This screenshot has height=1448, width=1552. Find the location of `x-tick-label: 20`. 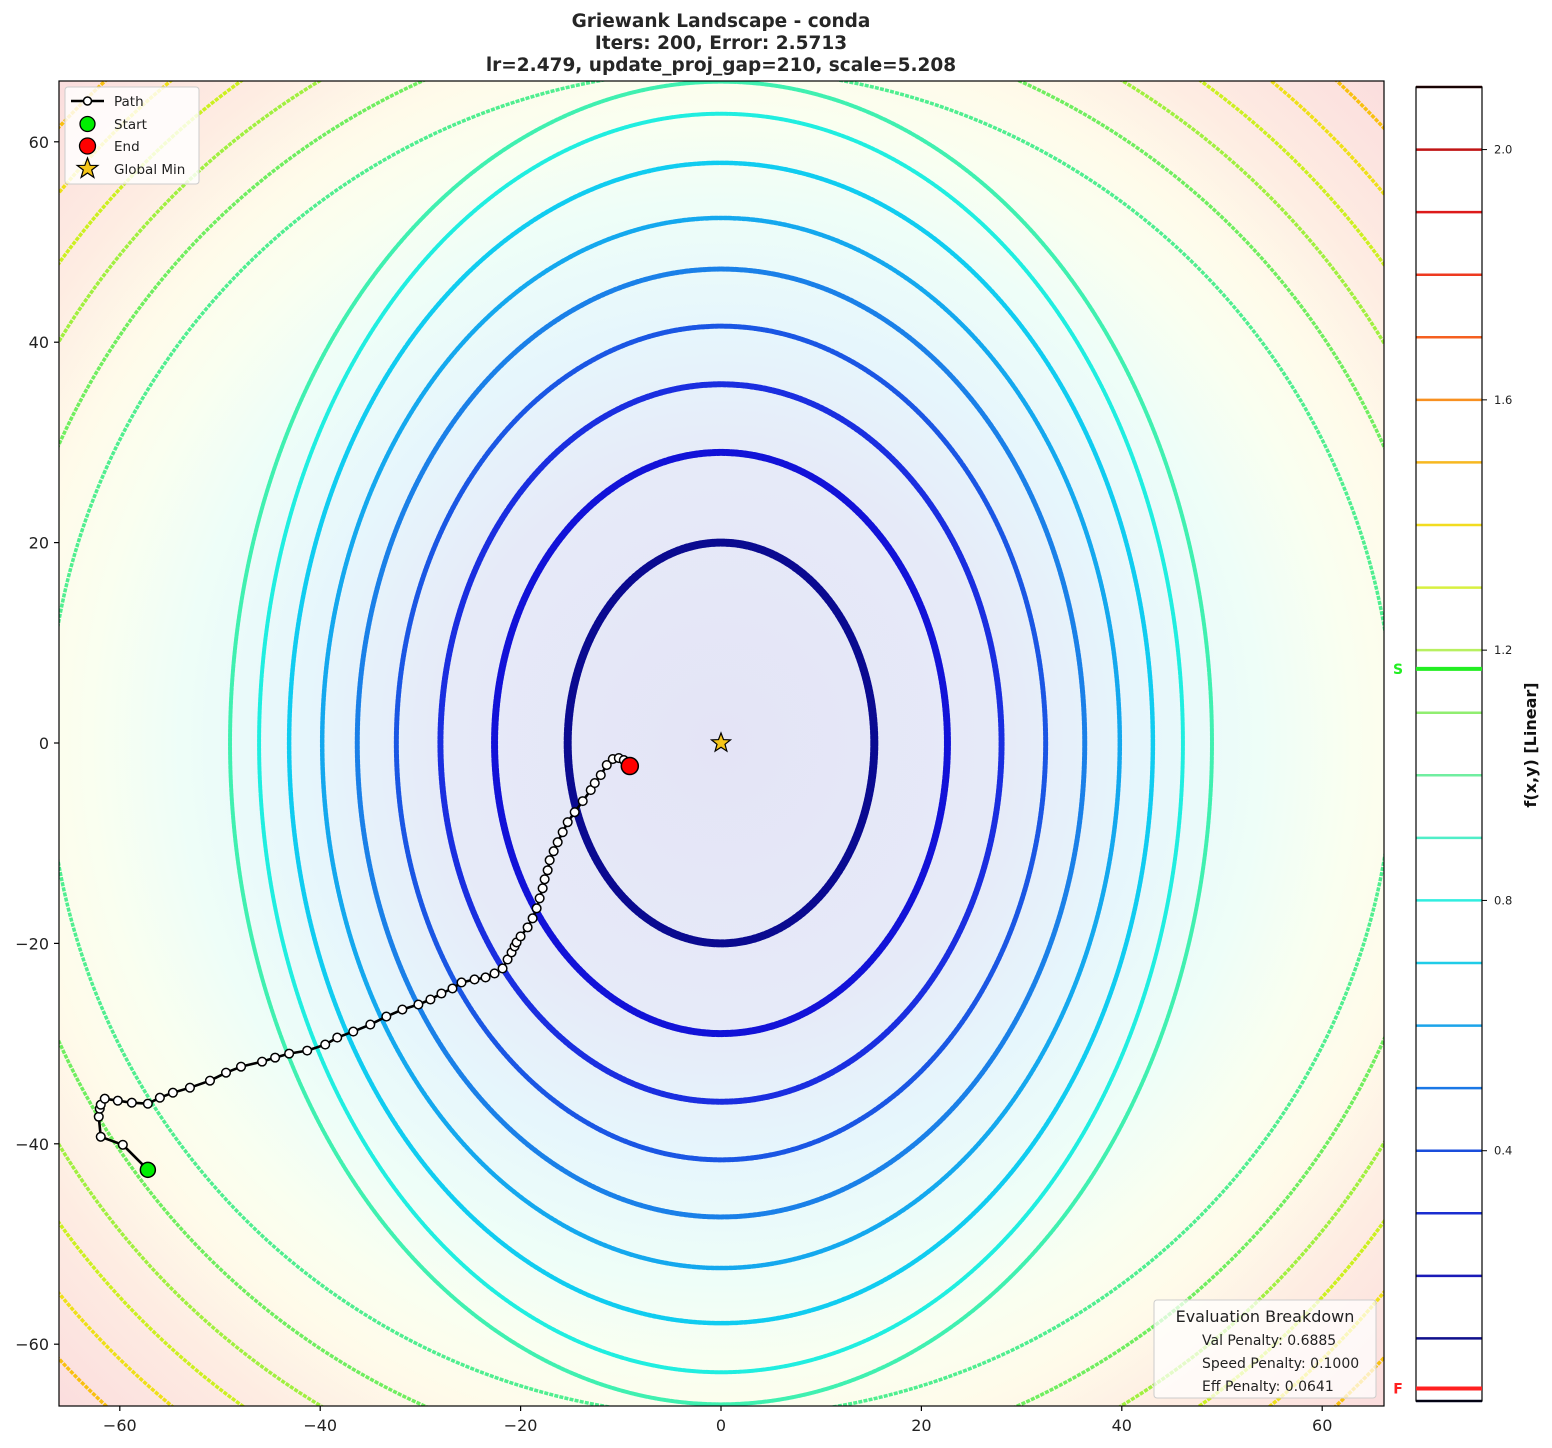

x-tick-label: 20 is located at coordinates (921, 1425).